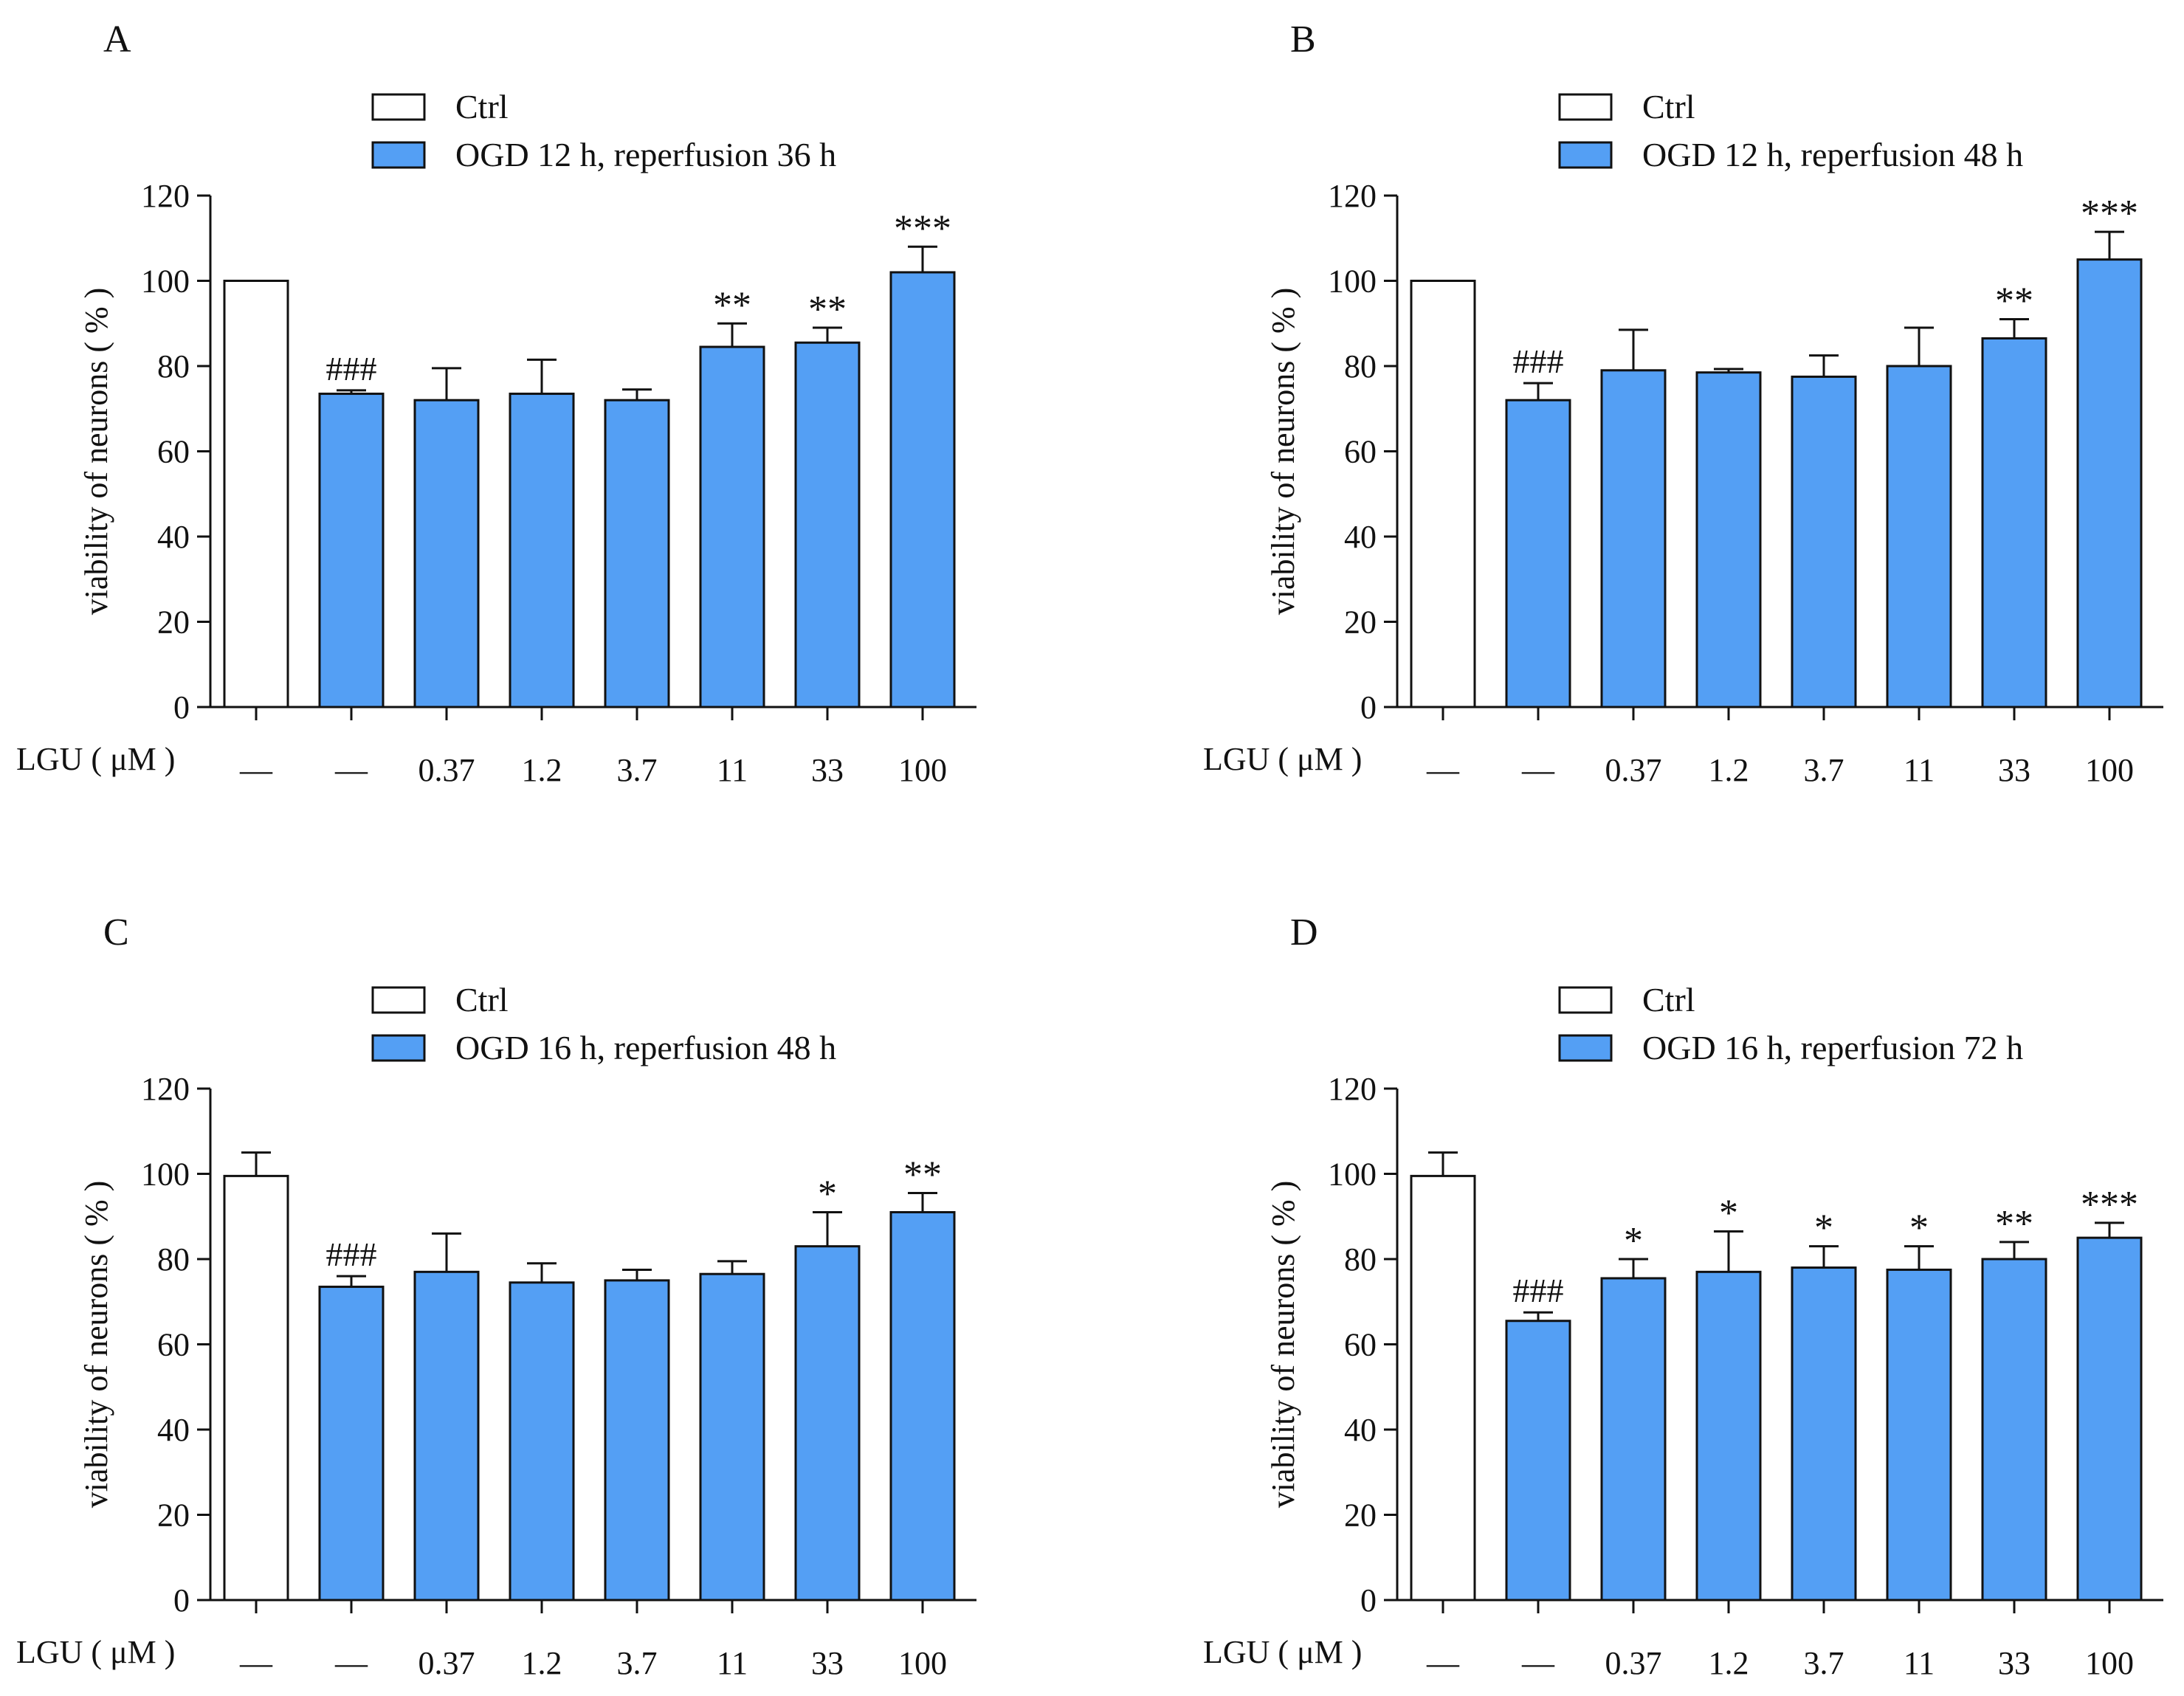 The width and height of the screenshot is (2184, 1696). I want to click on panel-C-letter: C, so click(116, 932).